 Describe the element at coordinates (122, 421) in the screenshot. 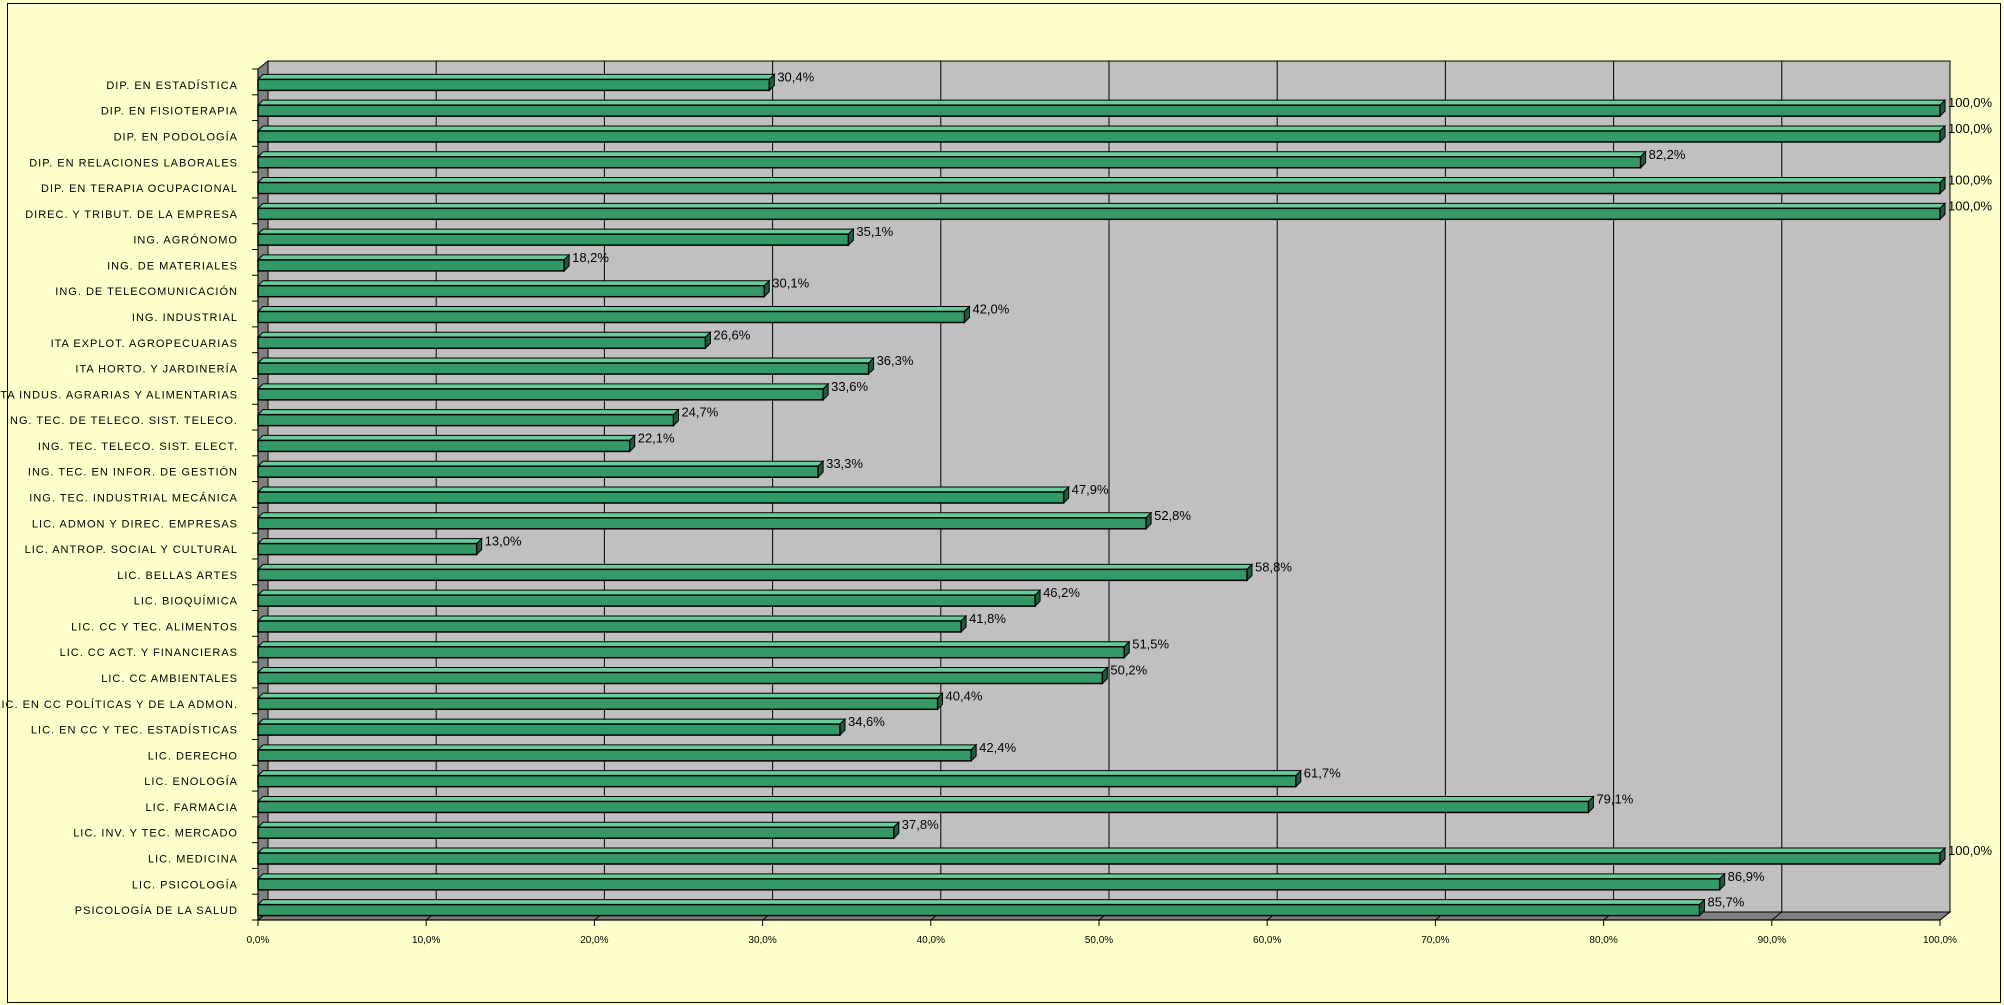

I see `category-label: ING. TEC. DE TELECO. SIST. TELECO.` at that location.